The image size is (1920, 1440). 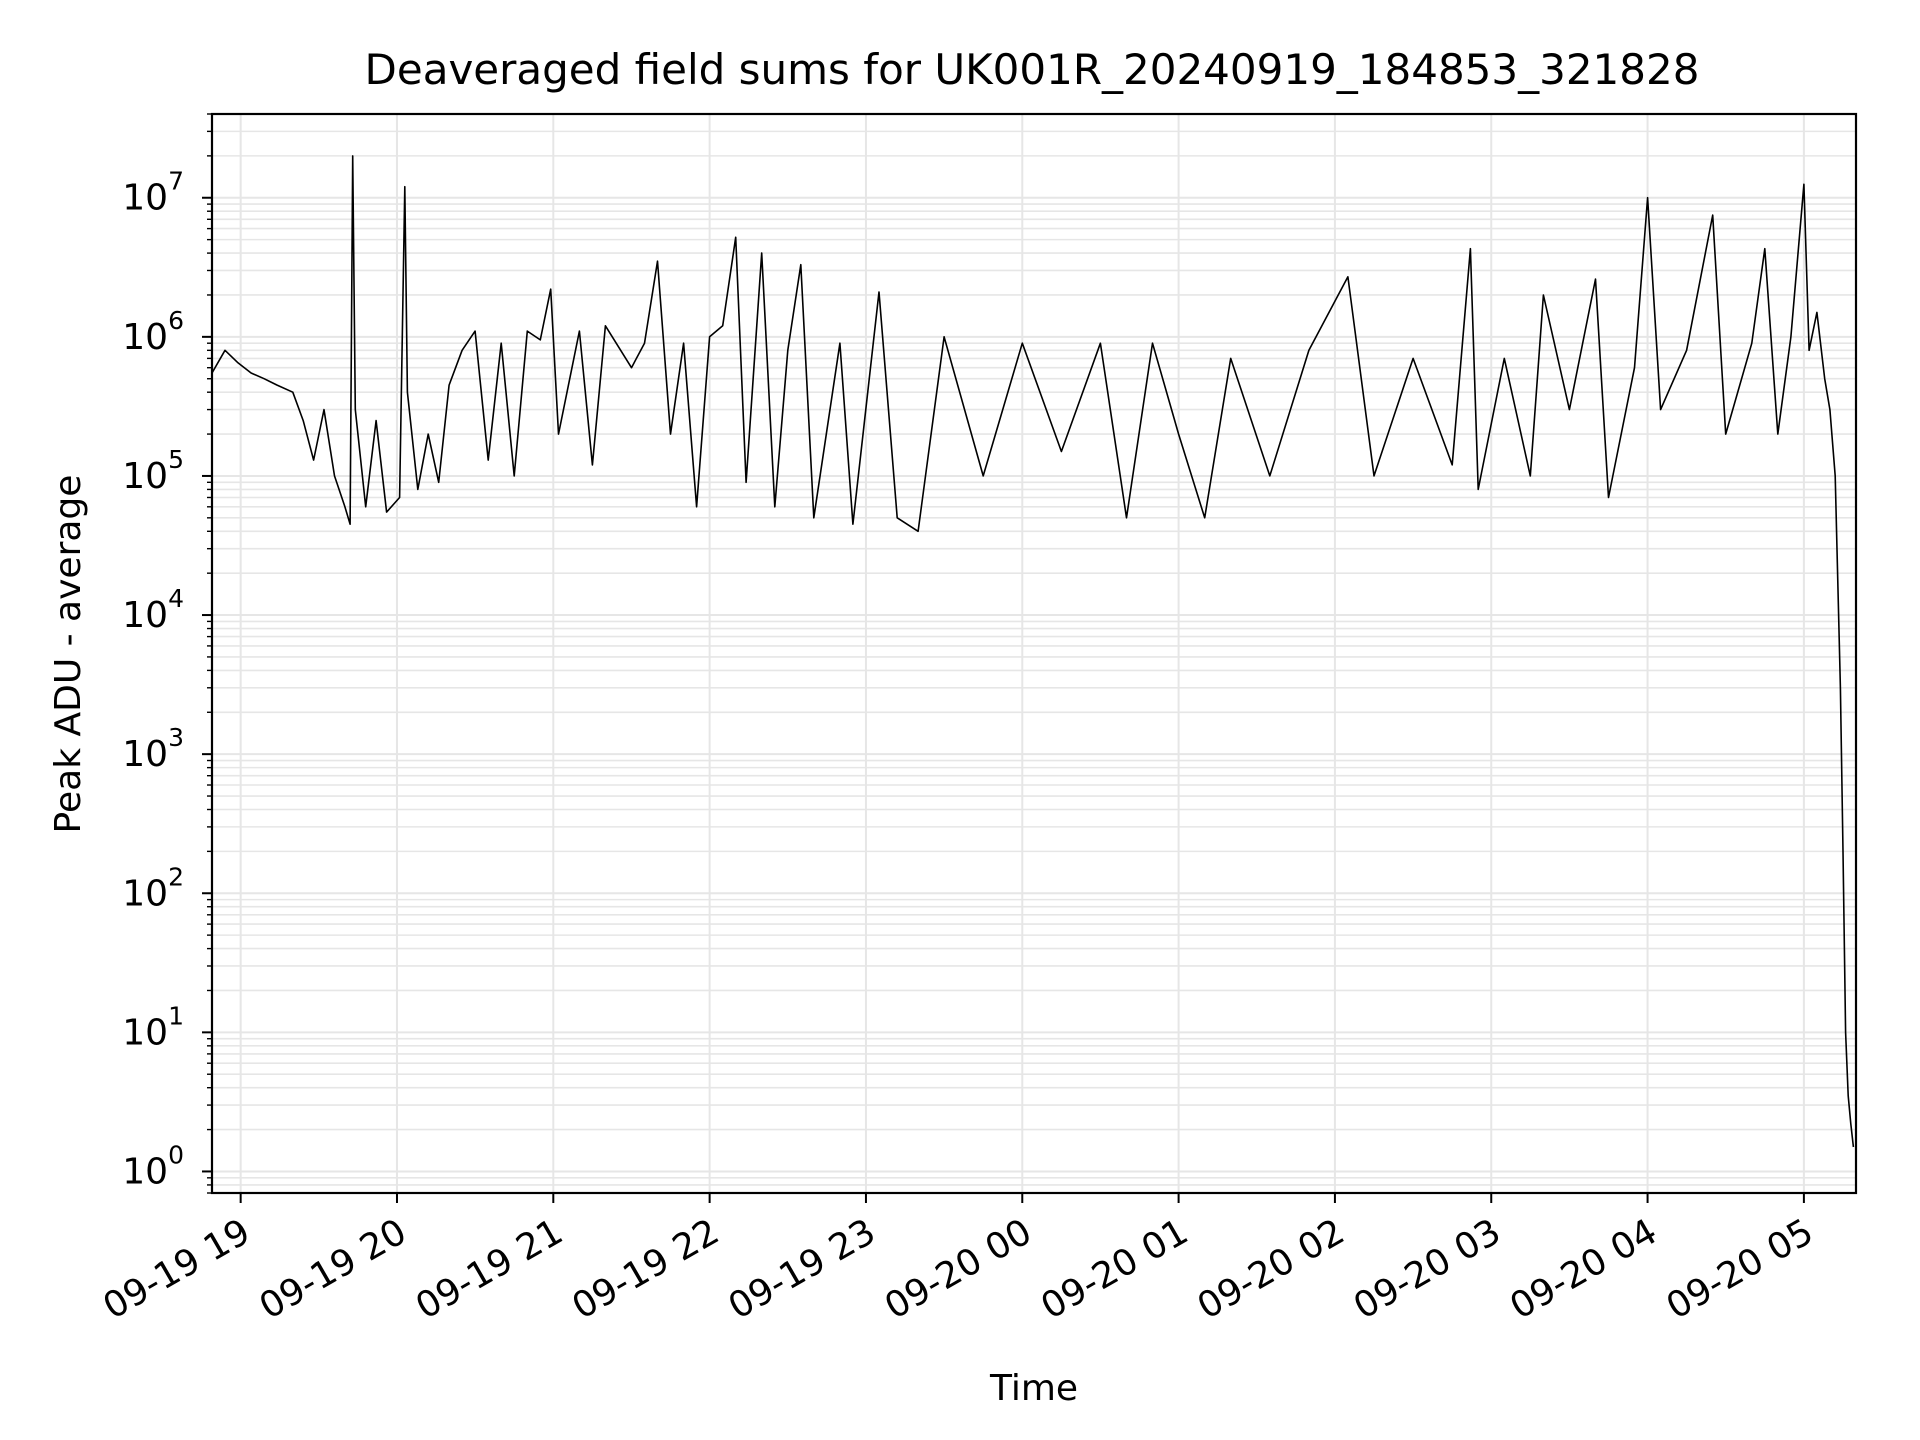 What do you see at coordinates (176, 876) in the screenshot?
I see `y-tick-exponent: 2` at bounding box center [176, 876].